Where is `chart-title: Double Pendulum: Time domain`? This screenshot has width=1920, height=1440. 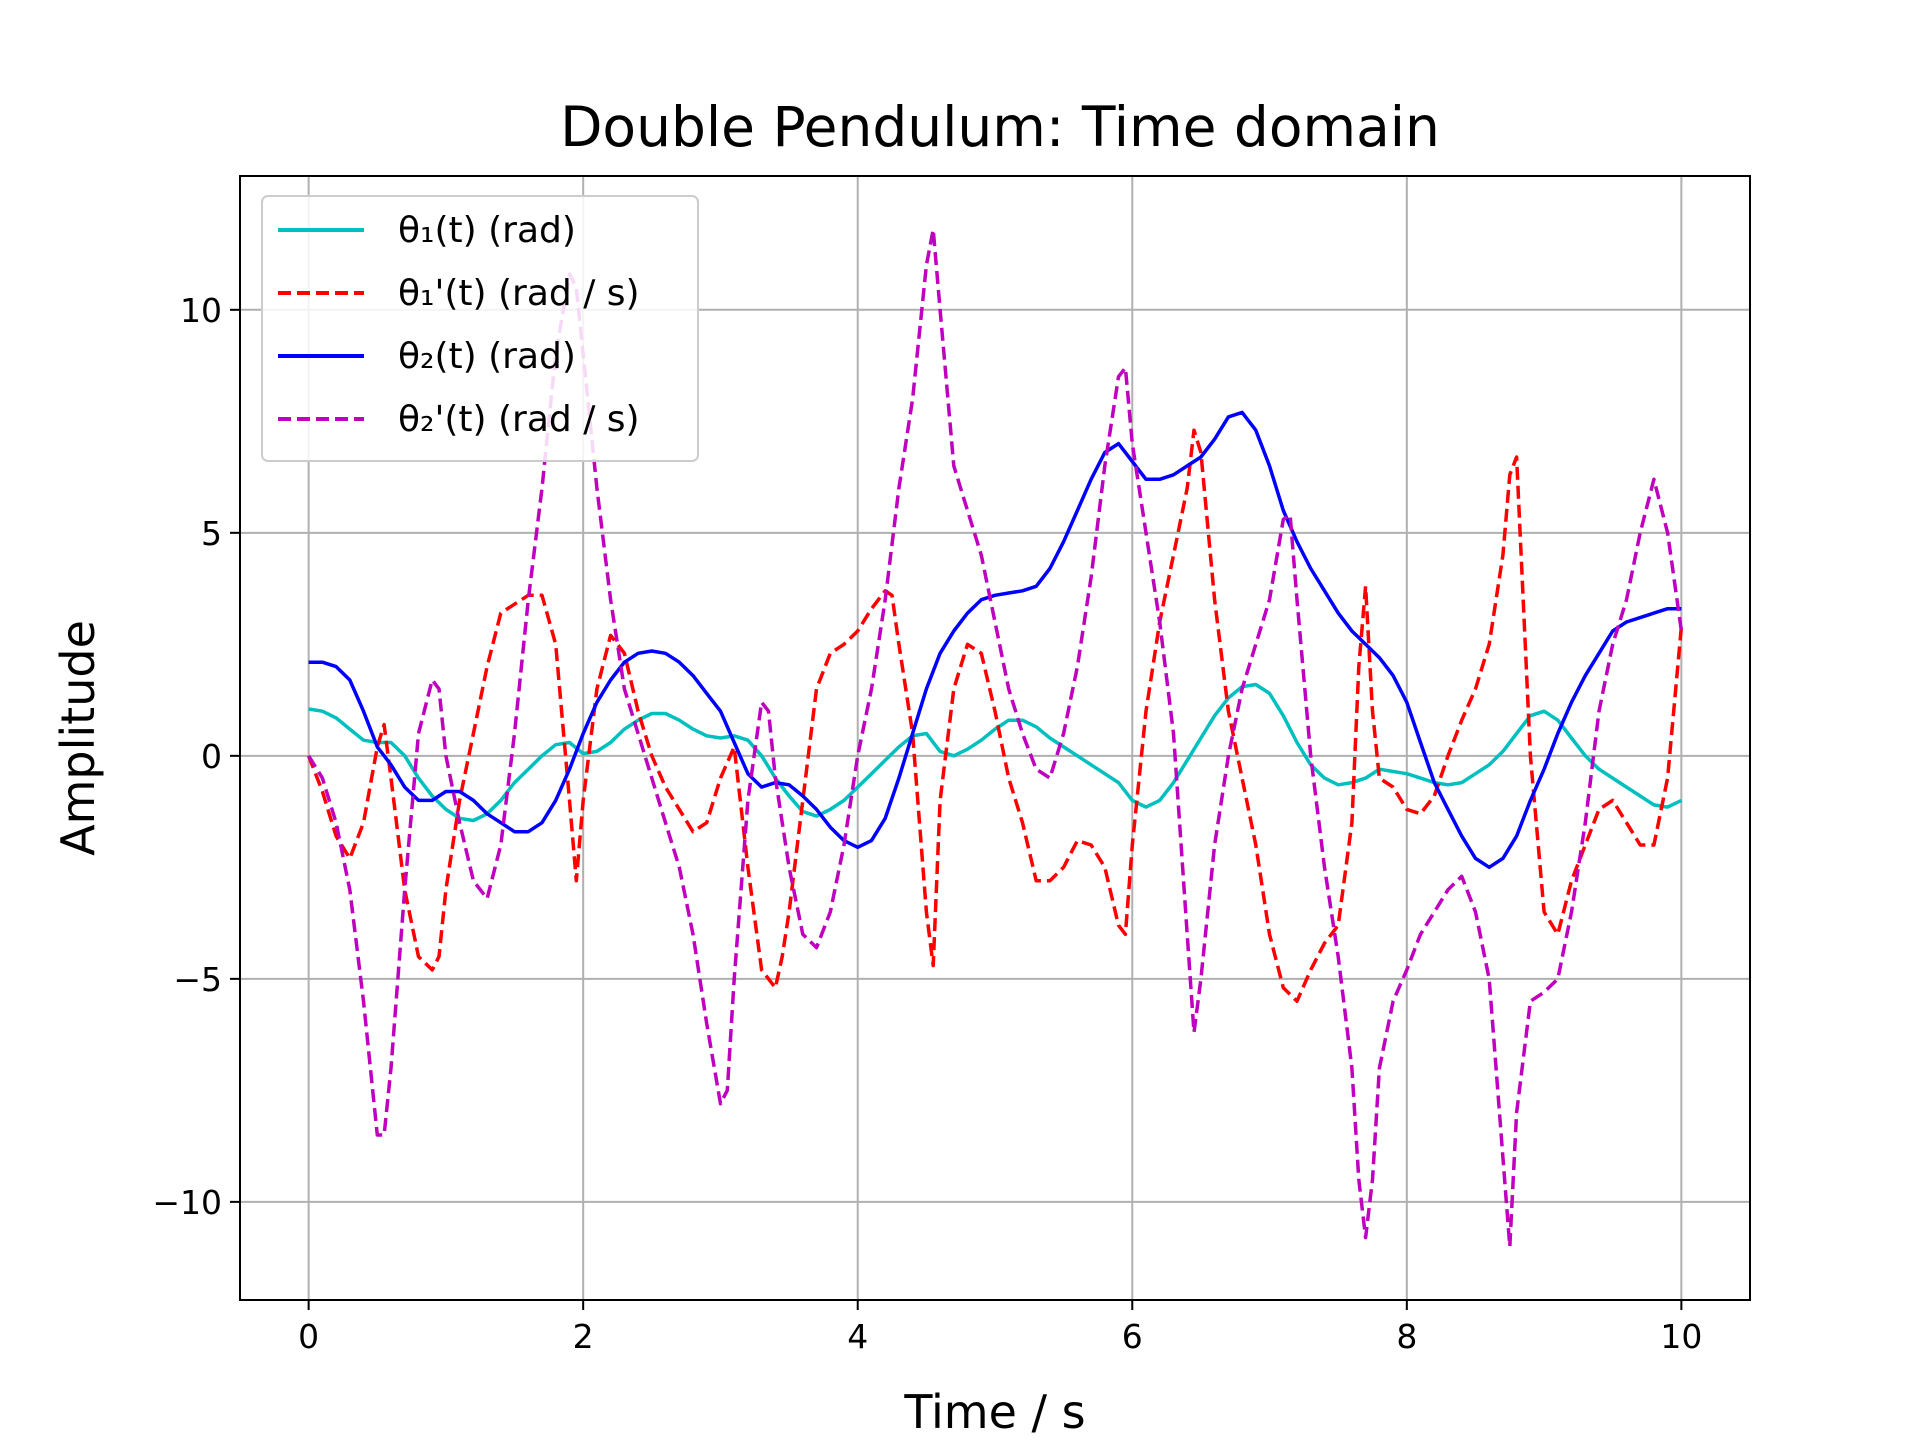 chart-title: Double Pendulum: Time domain is located at coordinates (1000, 127).